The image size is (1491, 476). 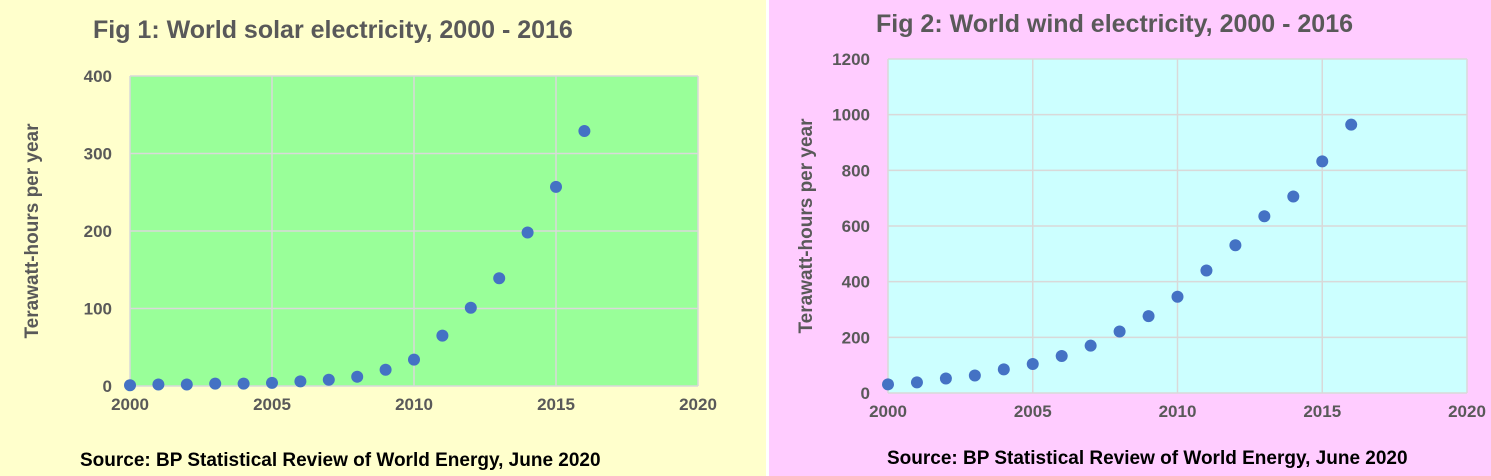 I want to click on solar-y-tick-label: 100, so click(x=98, y=309).